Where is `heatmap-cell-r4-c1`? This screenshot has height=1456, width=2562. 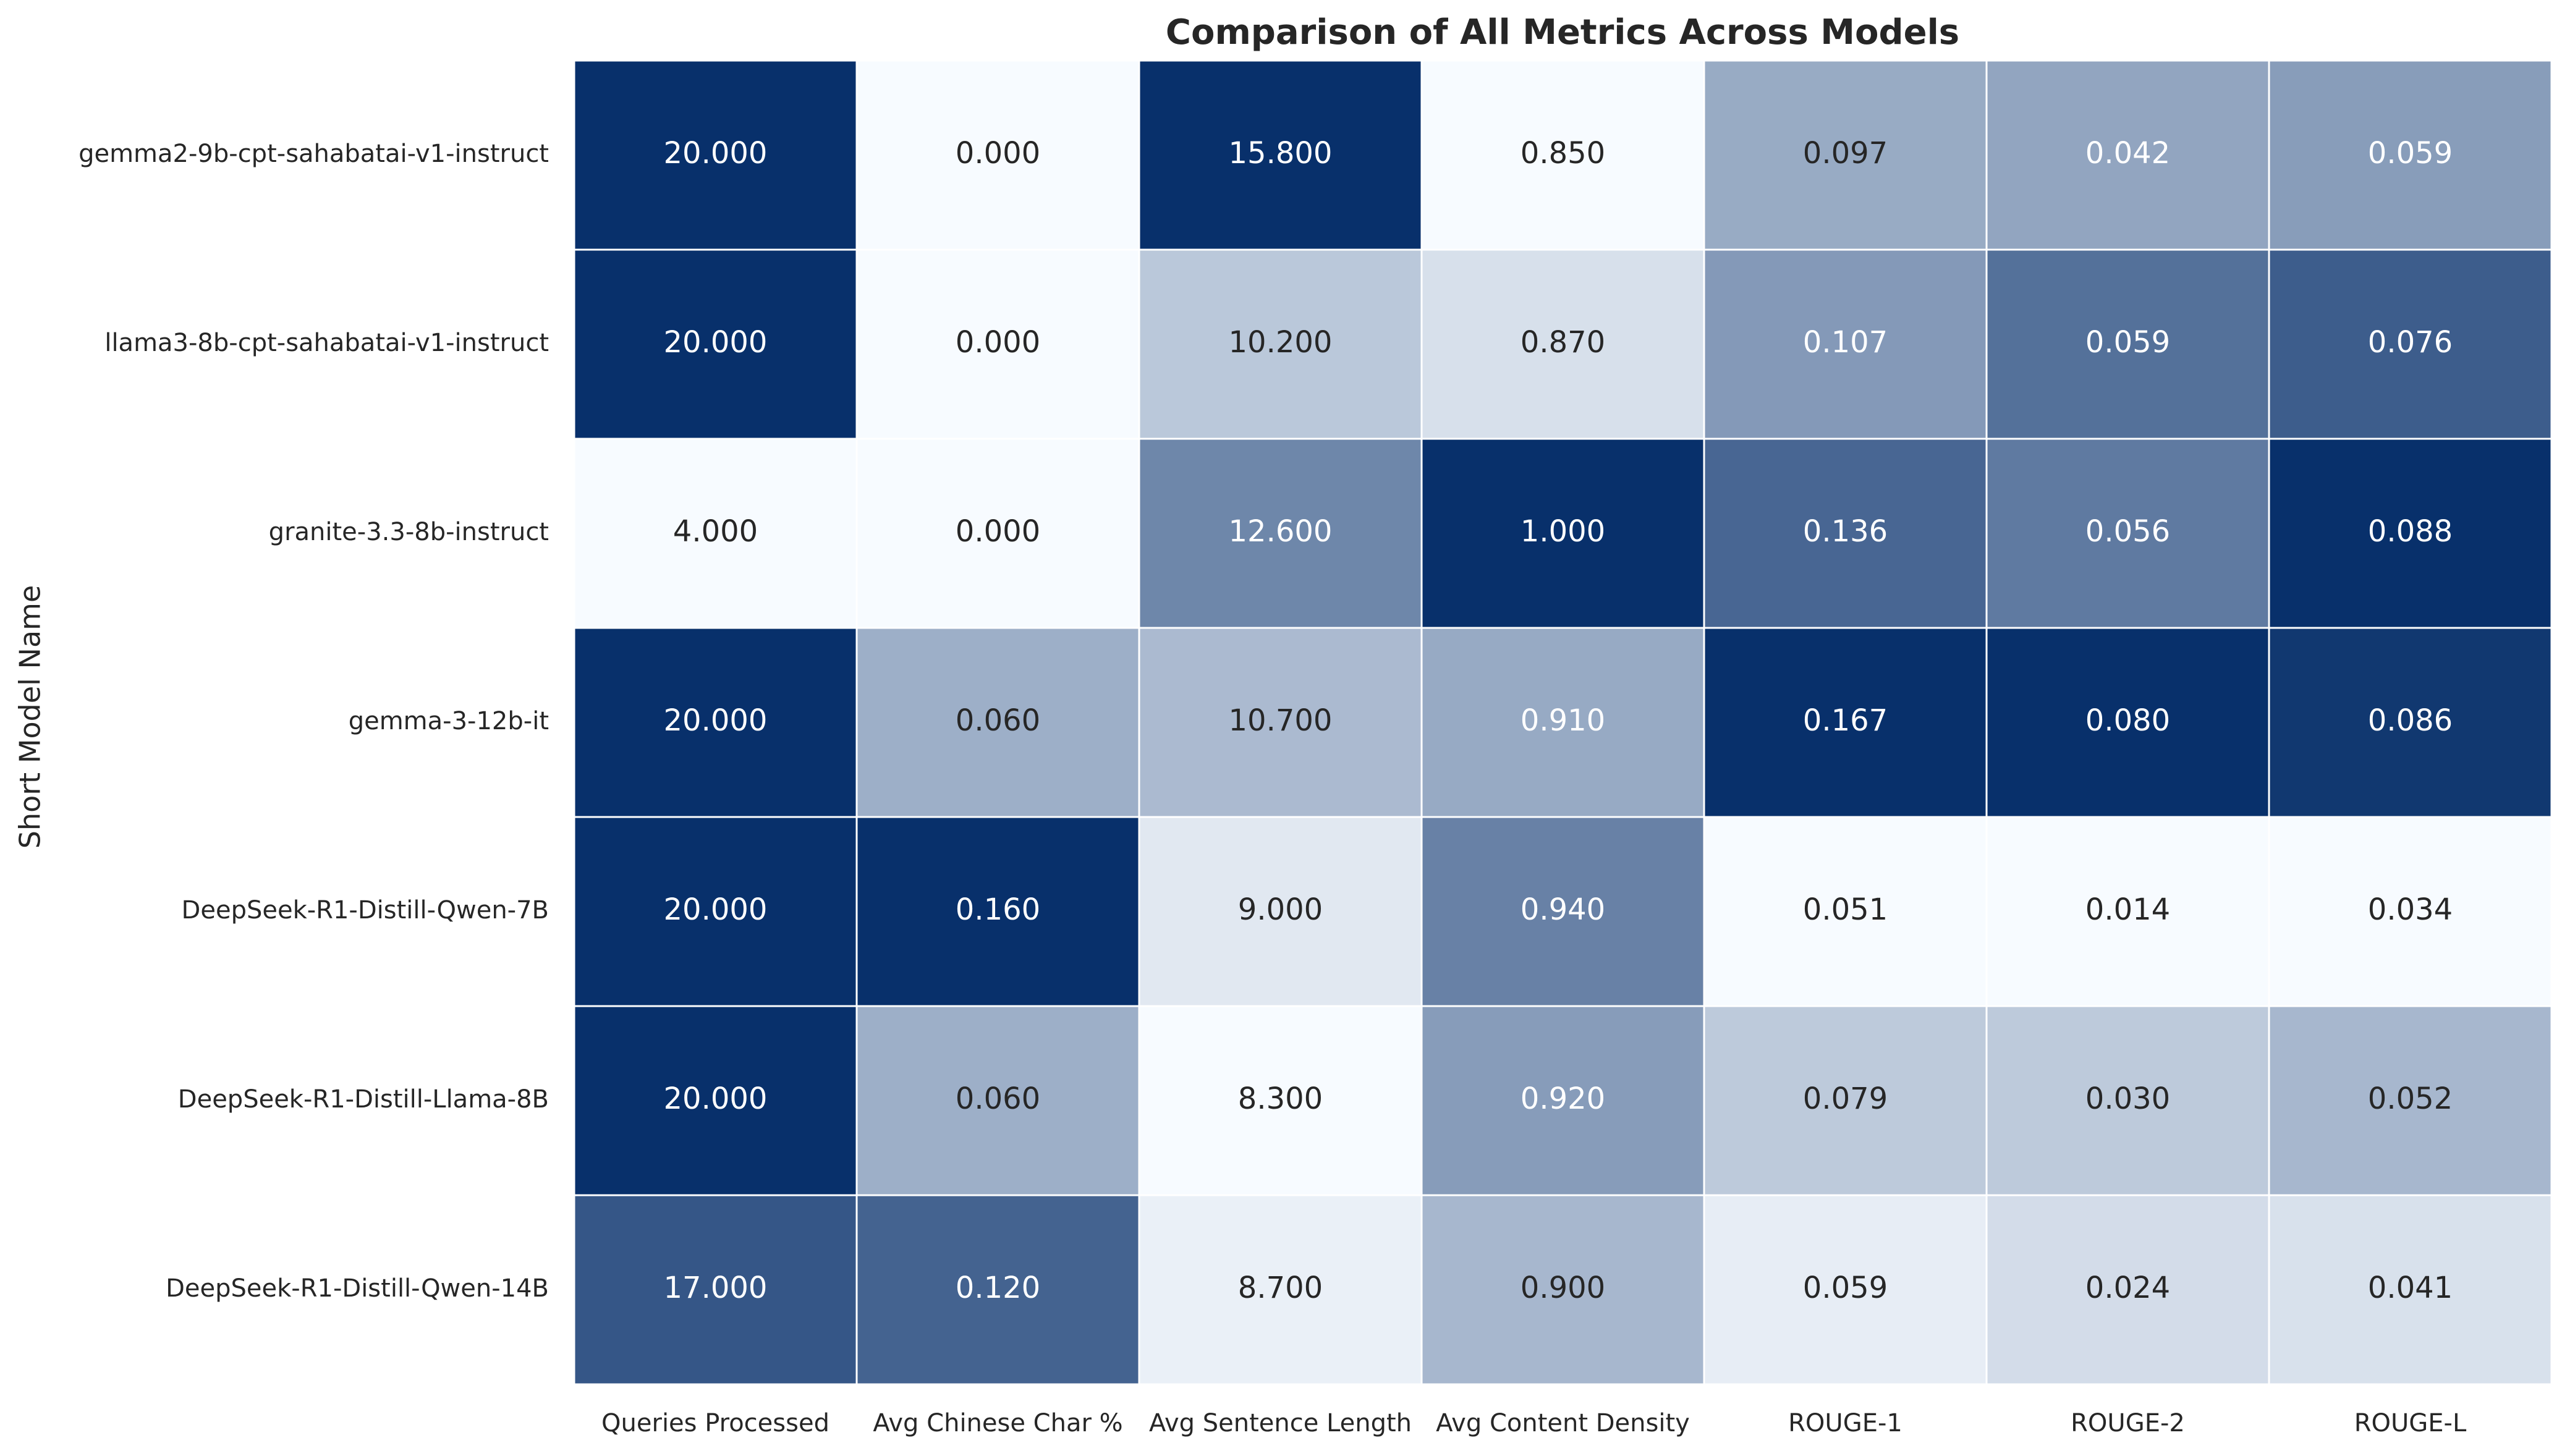 heatmap-cell-r4-c1 is located at coordinates (715, 722).